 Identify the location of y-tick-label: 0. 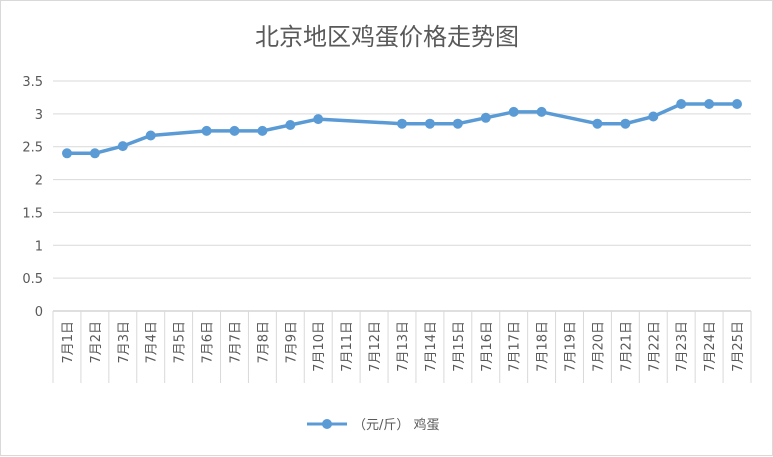
(39, 312).